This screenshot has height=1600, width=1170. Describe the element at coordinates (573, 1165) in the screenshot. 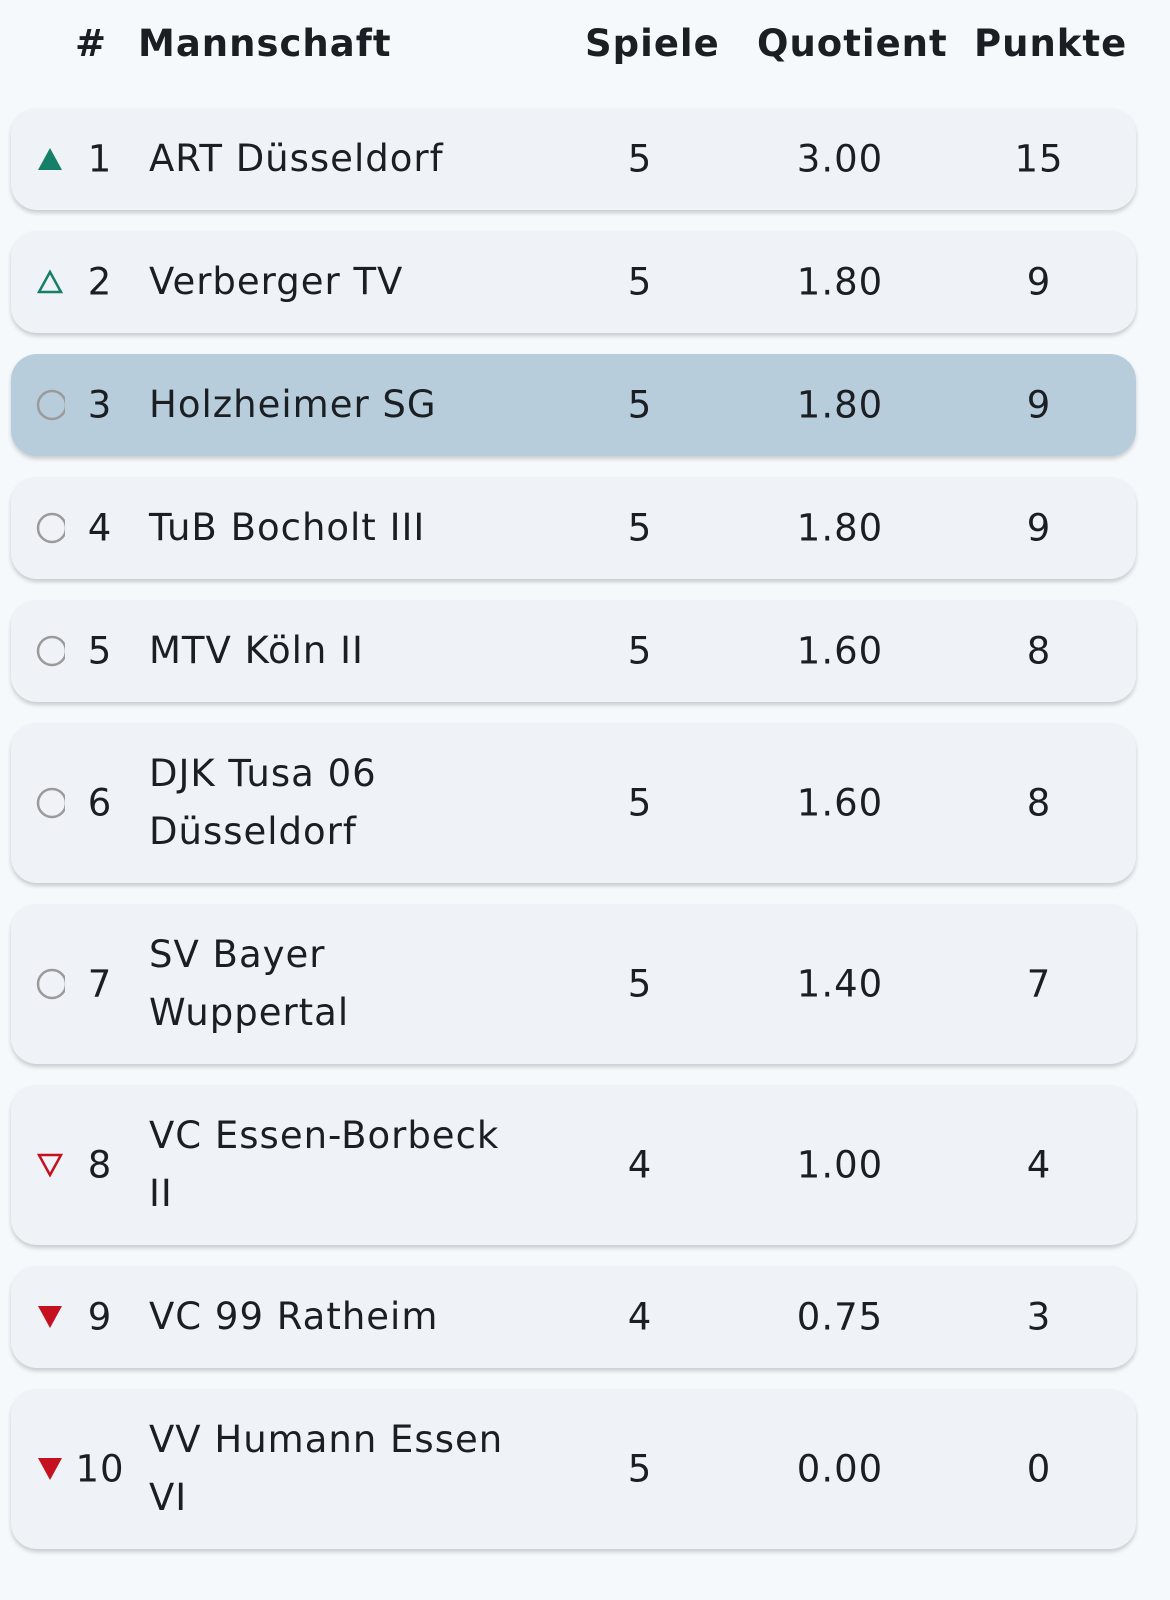

I see `table-row: 8 VC Essen-Borbeck II 4 1.00 4` at that location.